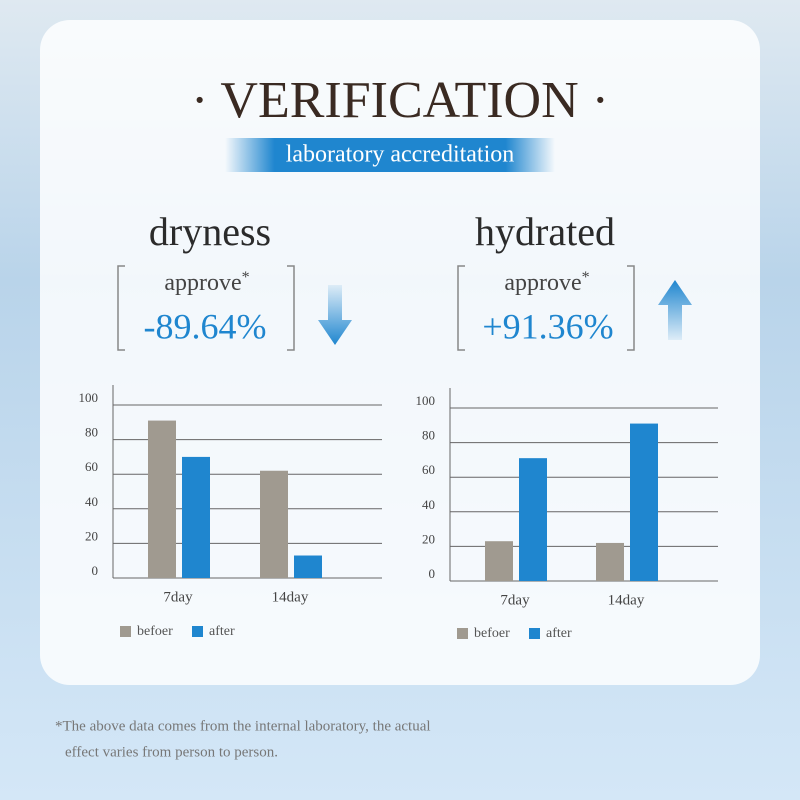 This screenshot has height=800, width=800. Describe the element at coordinates (675, 310) in the screenshot. I see `arrow-up` at that location.